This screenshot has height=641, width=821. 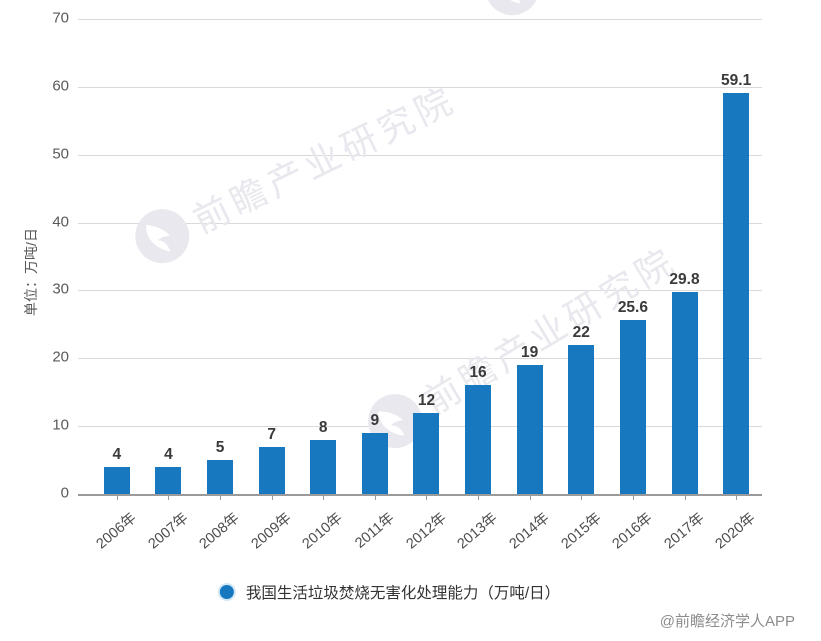 What do you see at coordinates (529, 531) in the screenshot?
I see `x-axis-label: 2014年` at bounding box center [529, 531].